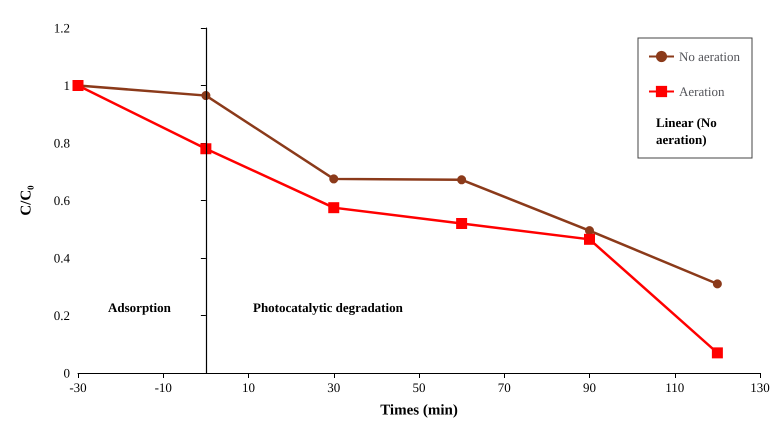 This screenshot has width=782, height=439. I want to click on legend-label: Aeration, so click(702, 91).